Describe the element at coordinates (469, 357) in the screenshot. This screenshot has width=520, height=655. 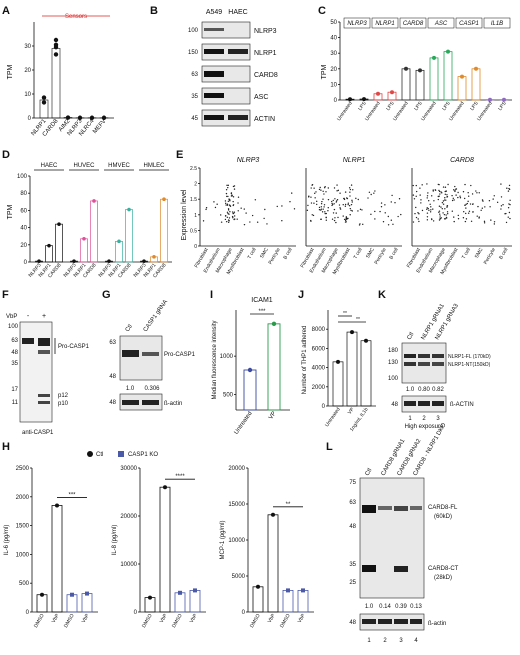
I see `k-label-fl: NLRP1-FL (170kD)` at that location.